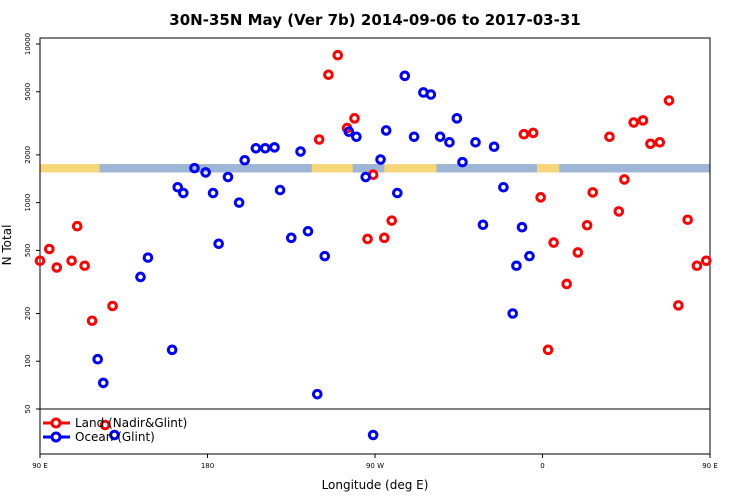  Describe the element at coordinates (28, 250) in the screenshot. I see `y-tick-label: 500` at that location.